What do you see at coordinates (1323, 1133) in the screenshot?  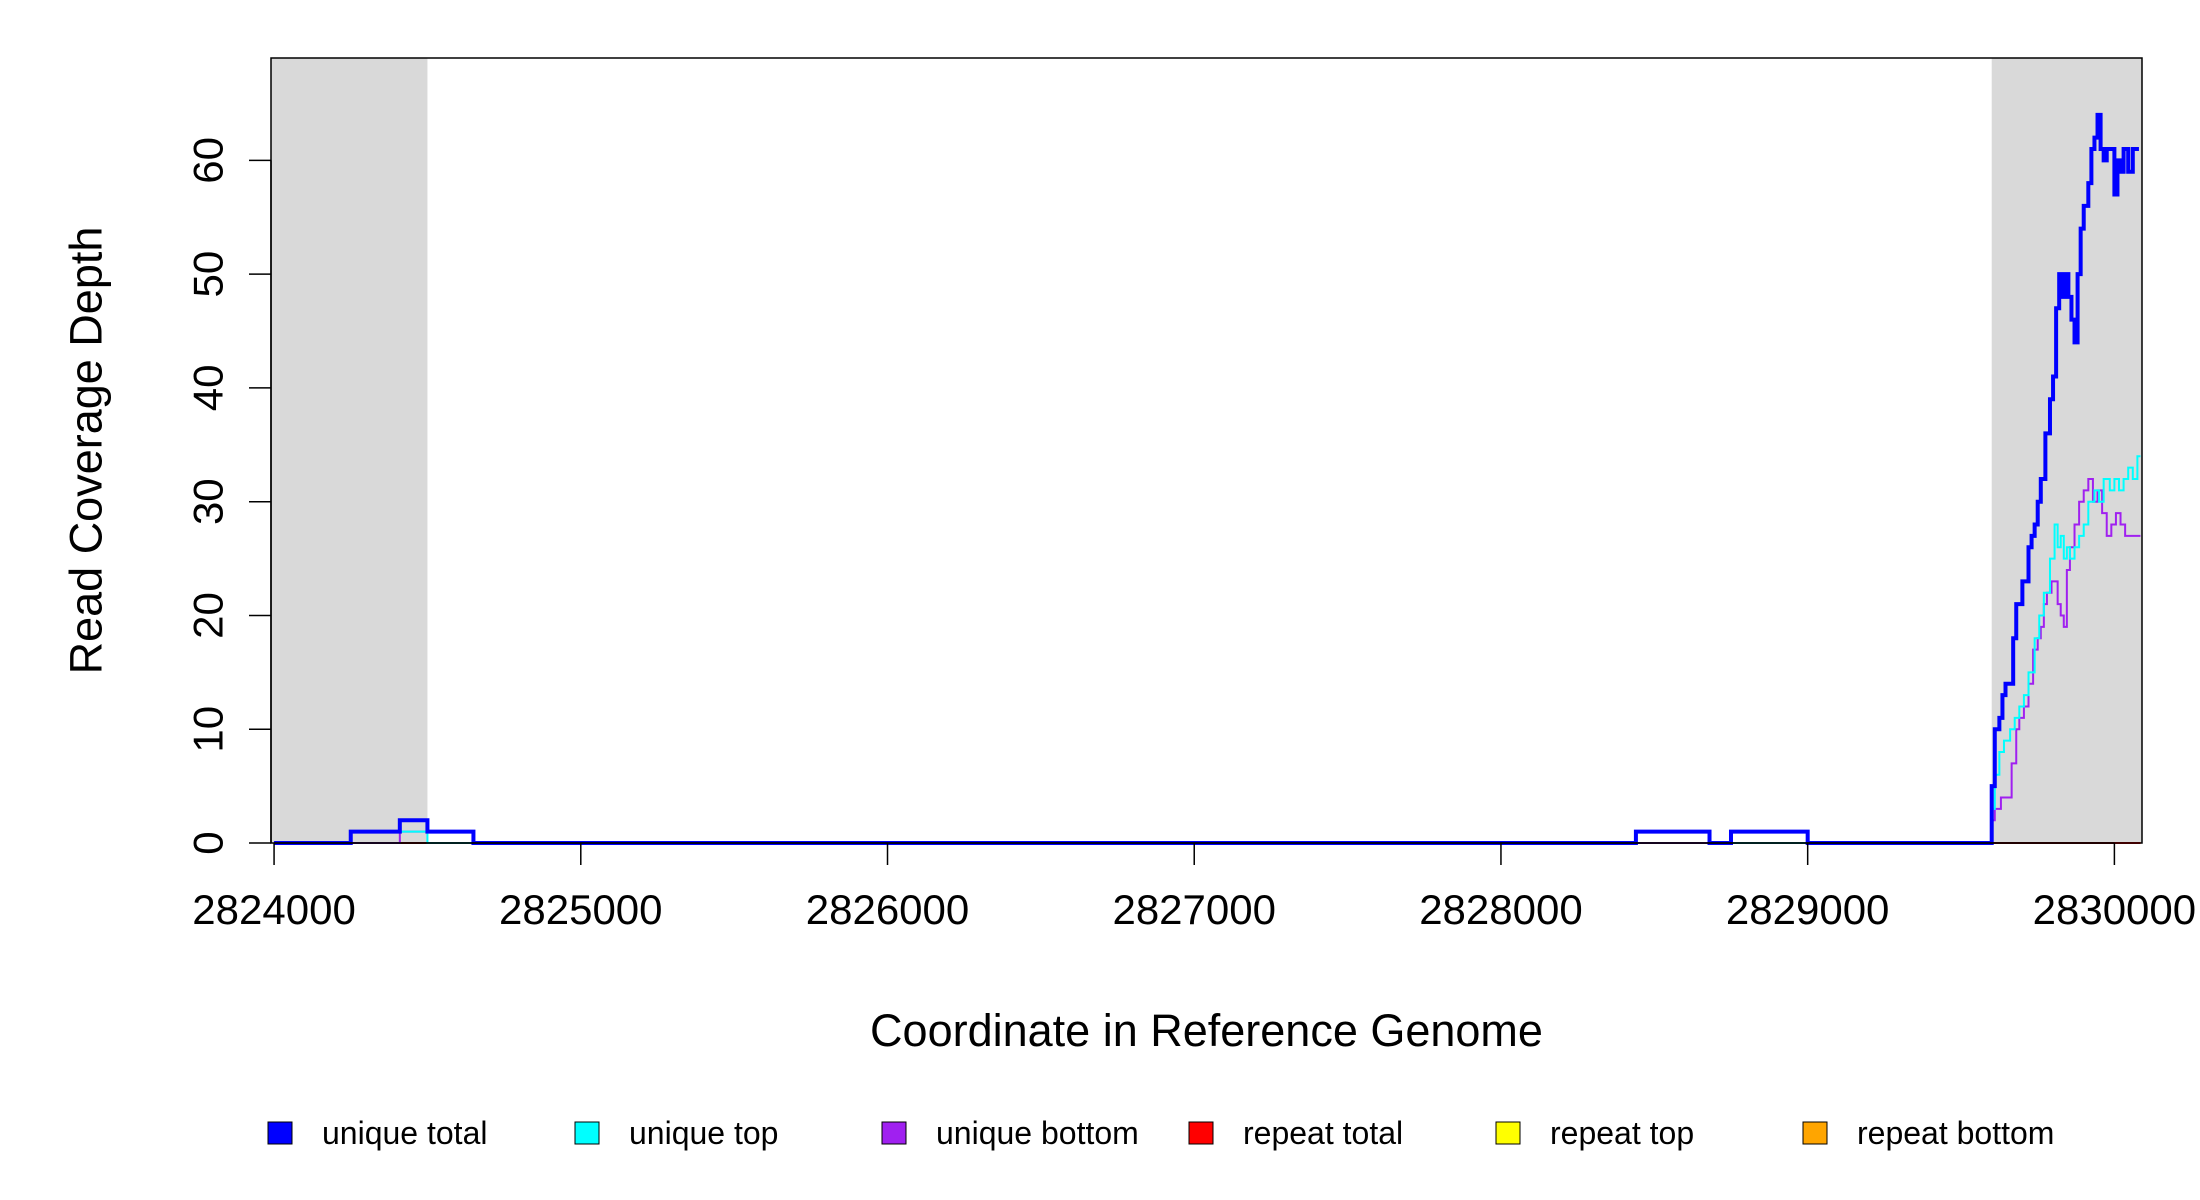 I see `legend-label: repeat total` at bounding box center [1323, 1133].